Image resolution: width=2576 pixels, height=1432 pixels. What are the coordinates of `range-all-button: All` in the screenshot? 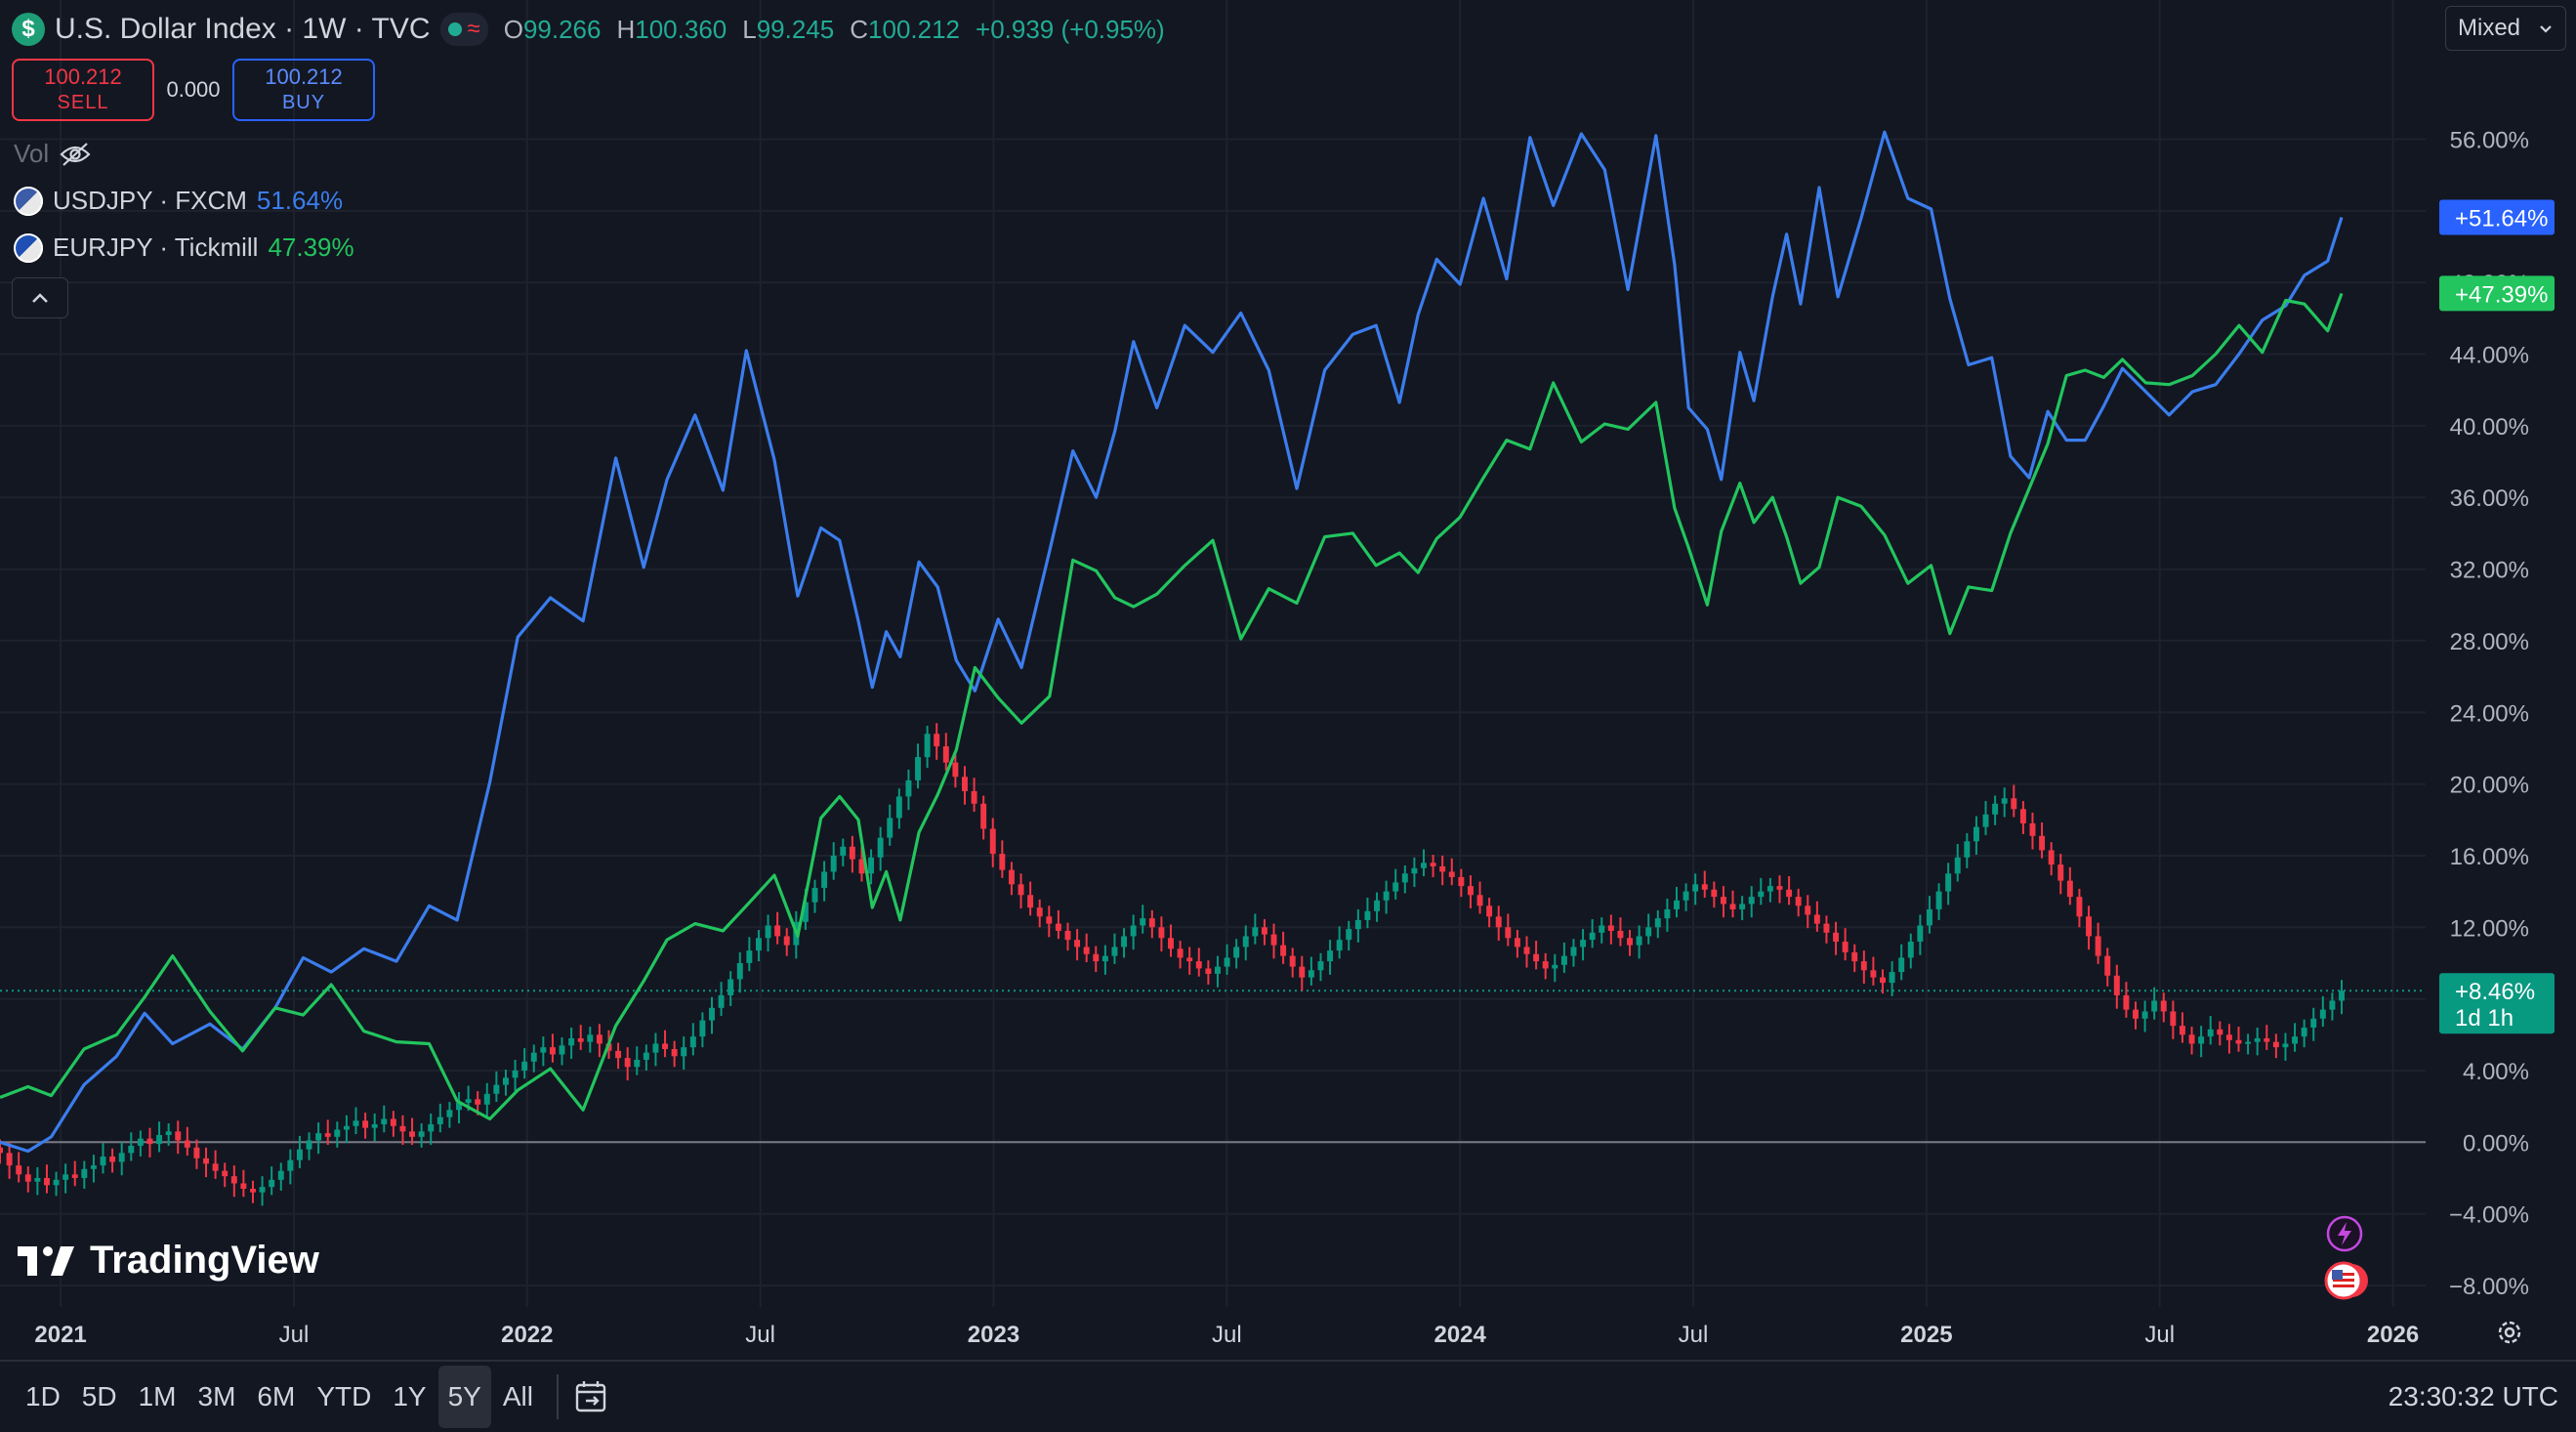 It's located at (518, 1396).